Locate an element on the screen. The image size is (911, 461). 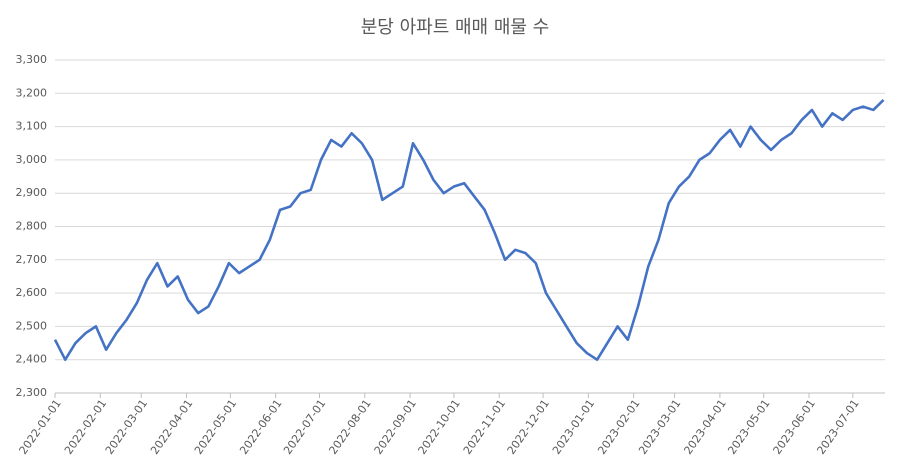
y-tick-label: 3,000 is located at coordinates (32, 159).